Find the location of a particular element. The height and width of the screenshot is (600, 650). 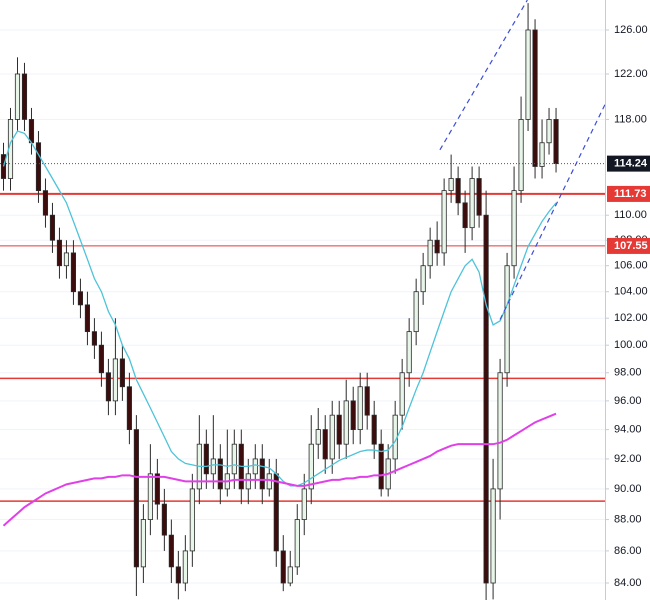

y-tick-label: 96.00 is located at coordinates (628, 401).